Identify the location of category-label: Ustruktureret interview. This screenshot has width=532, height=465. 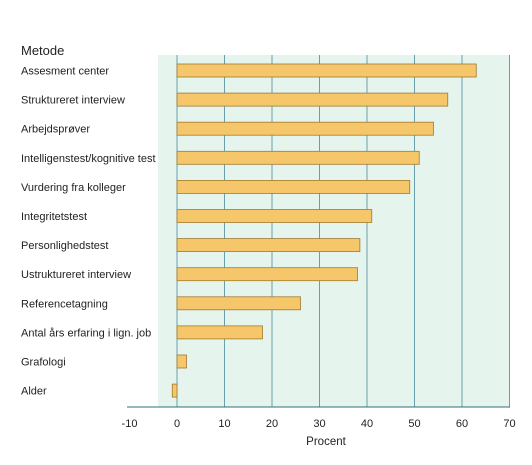
(76, 275).